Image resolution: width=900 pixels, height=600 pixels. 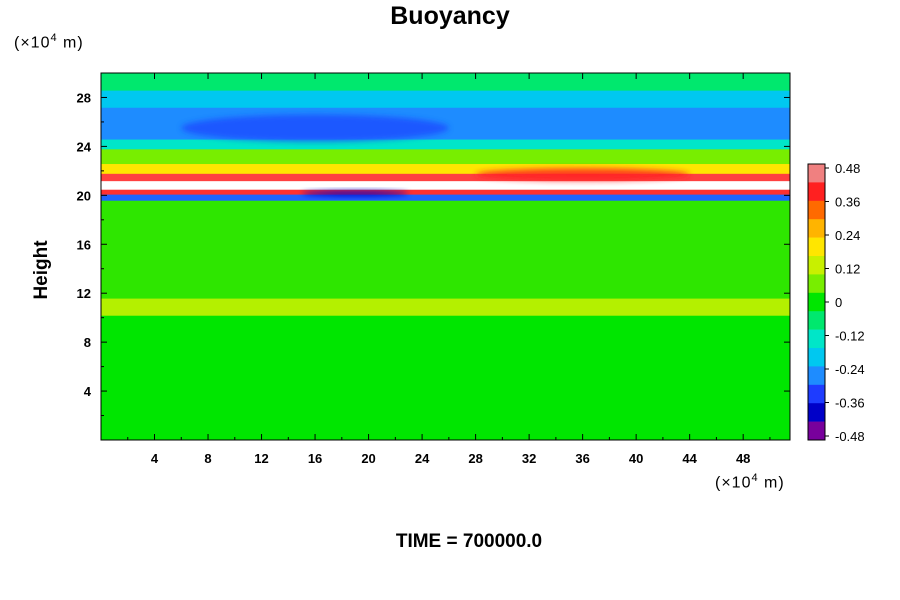 What do you see at coordinates (261, 458) in the screenshot?
I see `x-tick-label: 12` at bounding box center [261, 458].